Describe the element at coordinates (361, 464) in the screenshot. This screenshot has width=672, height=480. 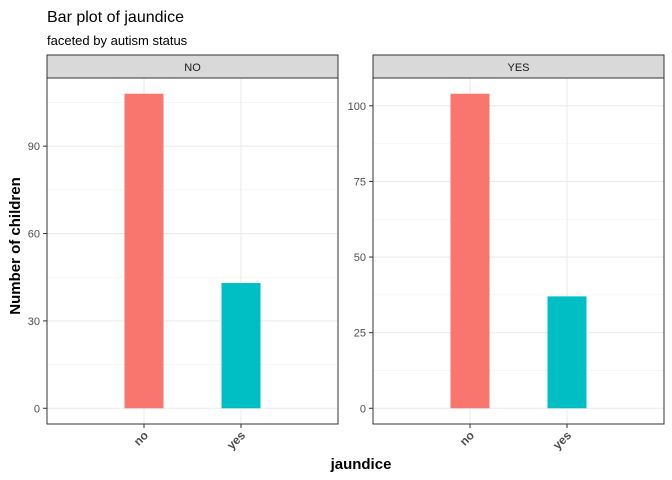
I see `x-axis-title: jaundice` at that location.